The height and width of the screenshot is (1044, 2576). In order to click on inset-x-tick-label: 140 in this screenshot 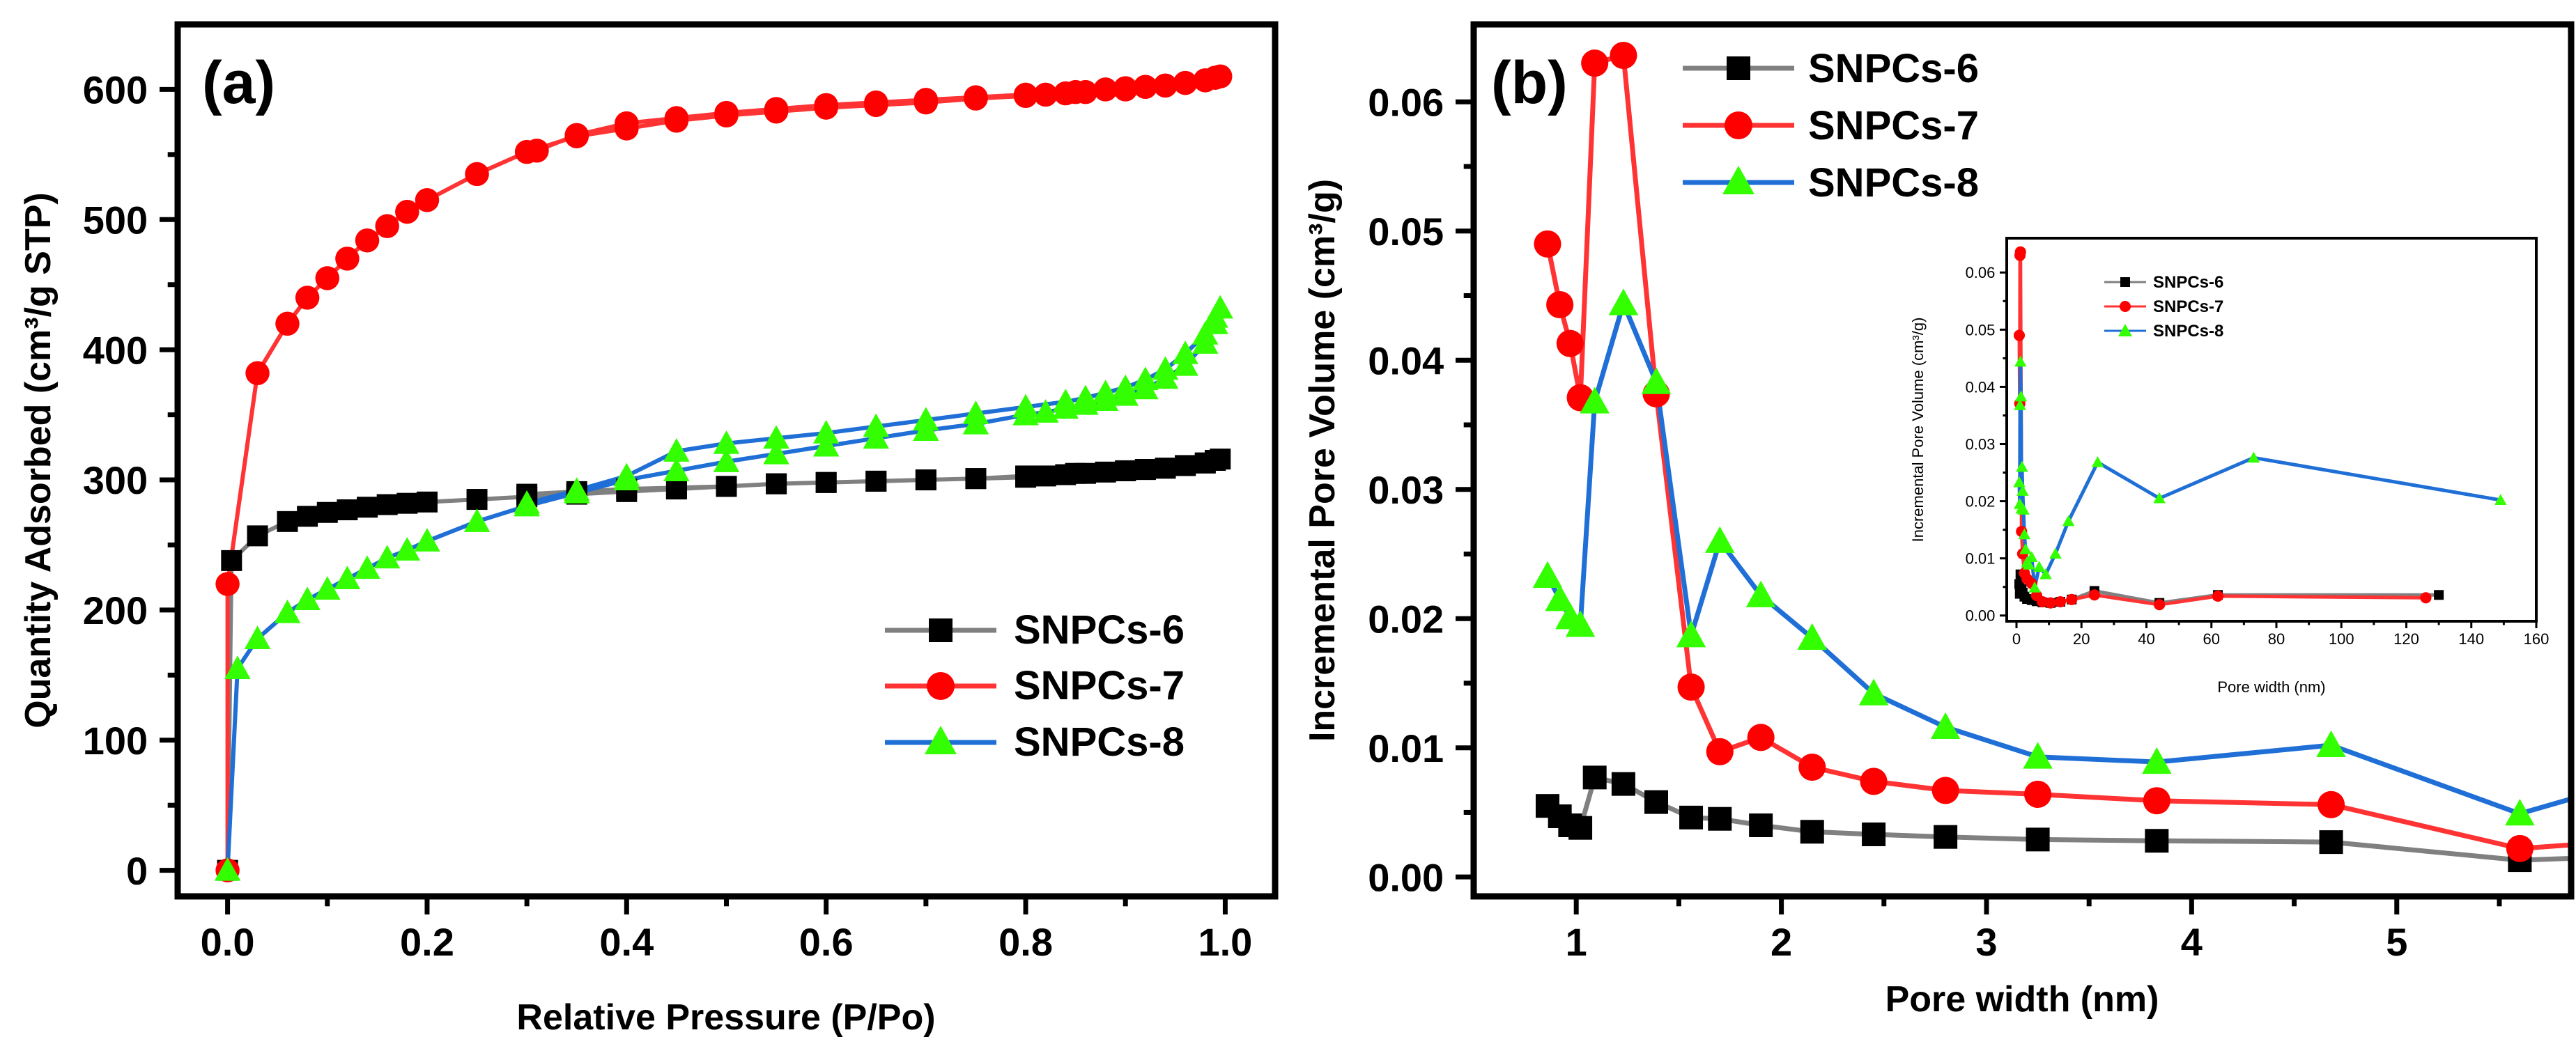, I will do `click(2471, 639)`.